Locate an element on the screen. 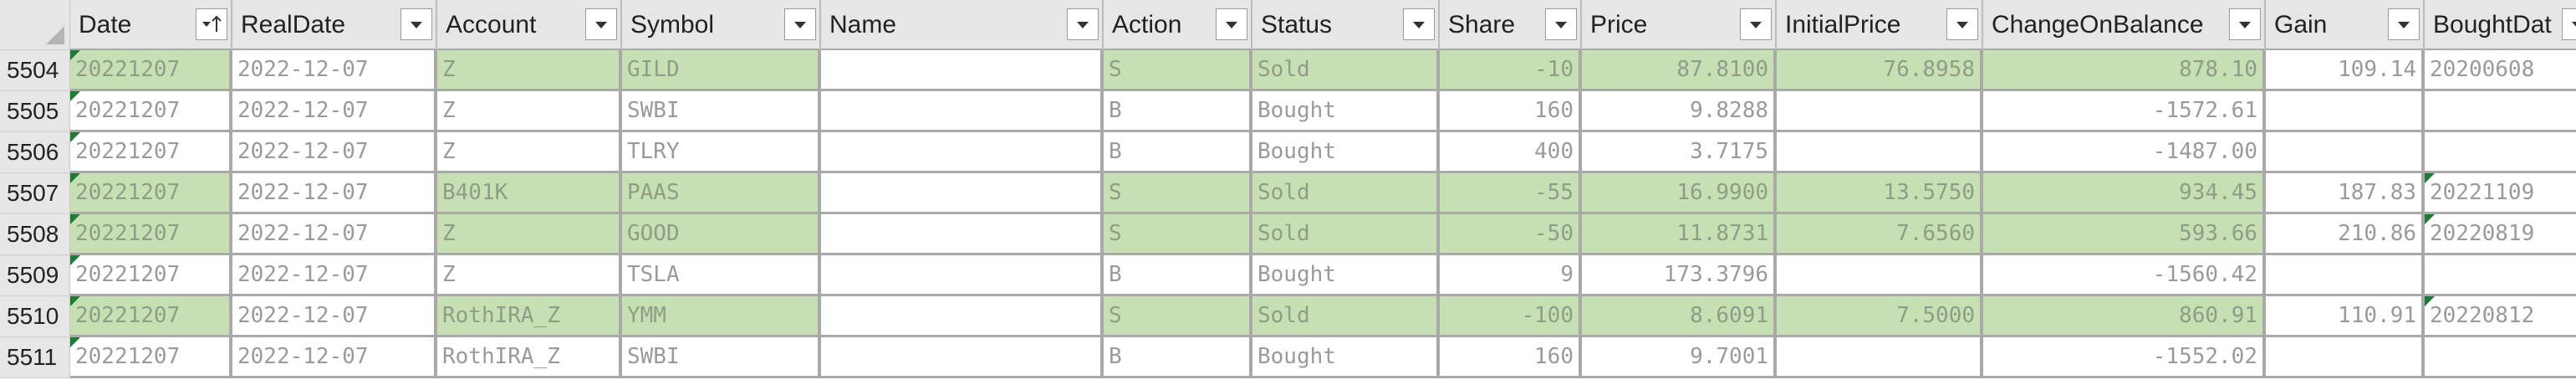 Image resolution: width=2576 pixels, height=380 pixels. cell-price: 16.9900 is located at coordinates (1680, 193).